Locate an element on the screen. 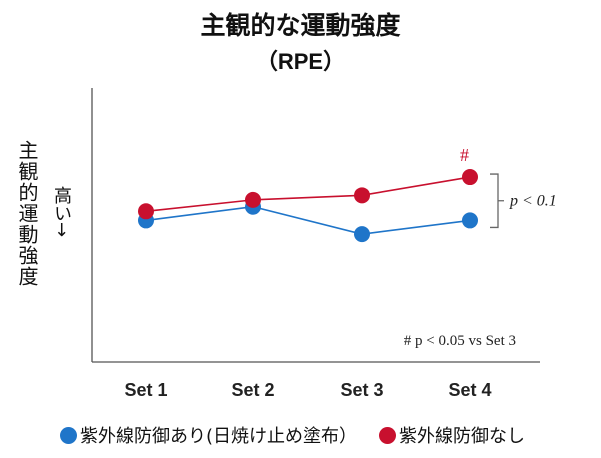 The image size is (601, 458). legend-item-blue: 紫外線防御あり(日焼け止め塗布） is located at coordinates (208, 435).